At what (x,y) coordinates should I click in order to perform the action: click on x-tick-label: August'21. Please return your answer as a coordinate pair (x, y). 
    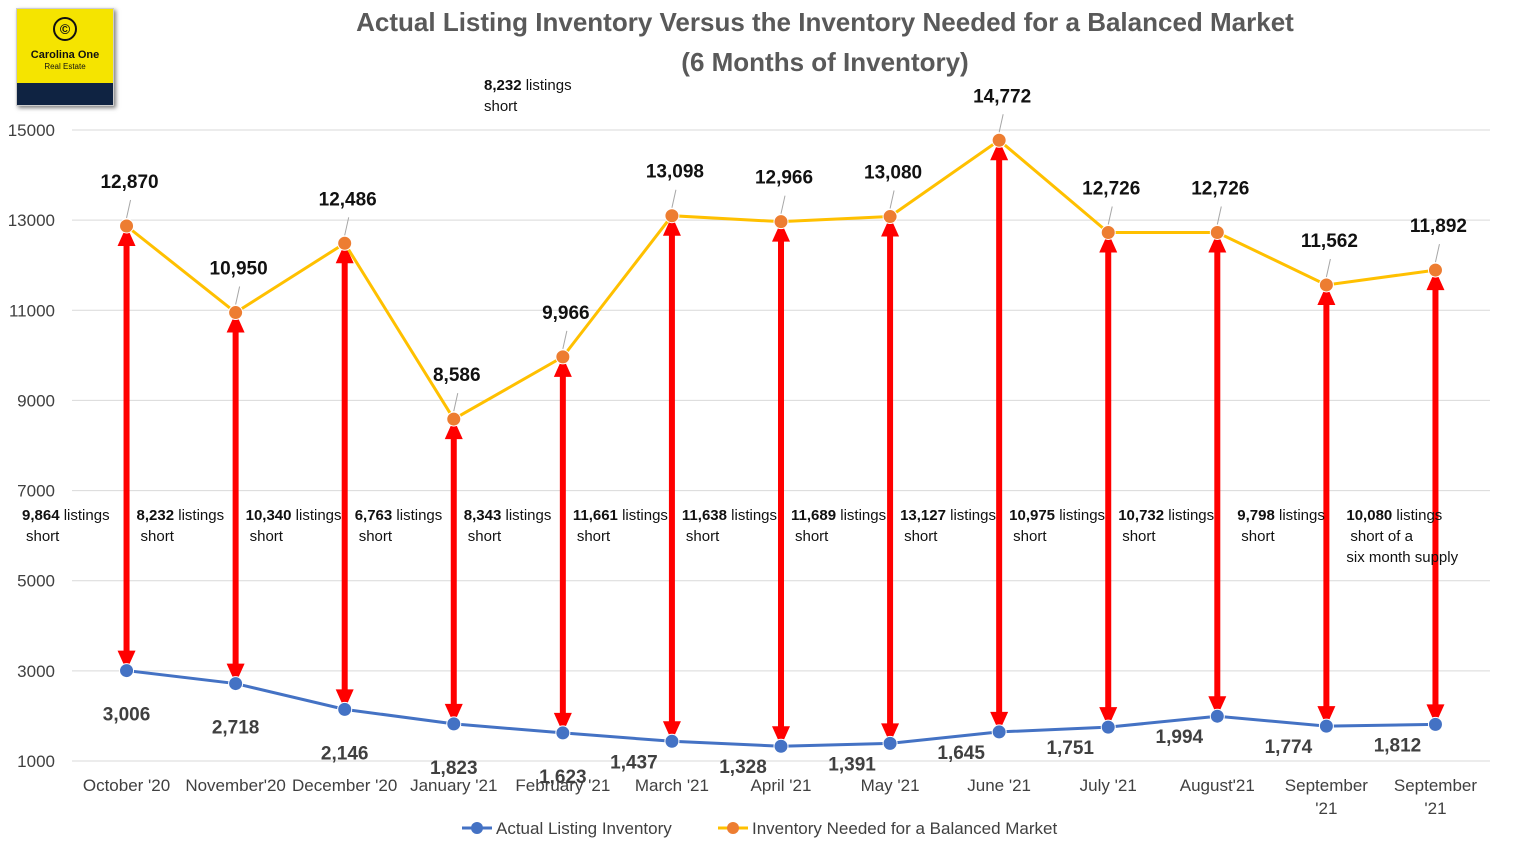
    Looking at the image, I should click on (1217, 785).